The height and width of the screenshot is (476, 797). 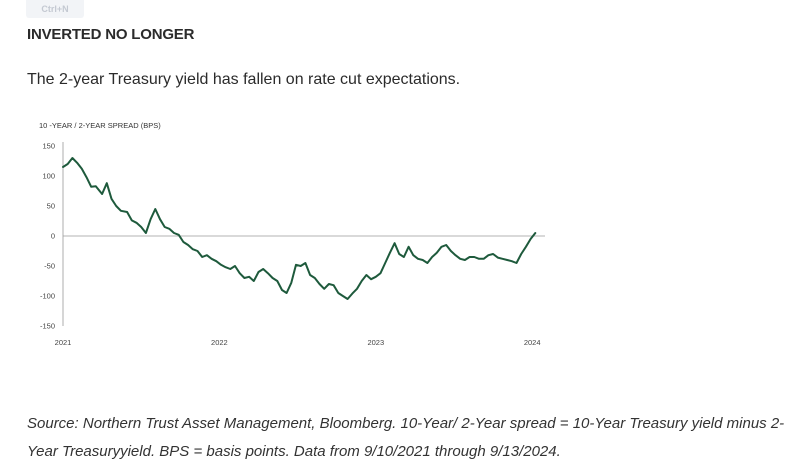 I want to click on x-tick-label: 2021, so click(x=63, y=342).